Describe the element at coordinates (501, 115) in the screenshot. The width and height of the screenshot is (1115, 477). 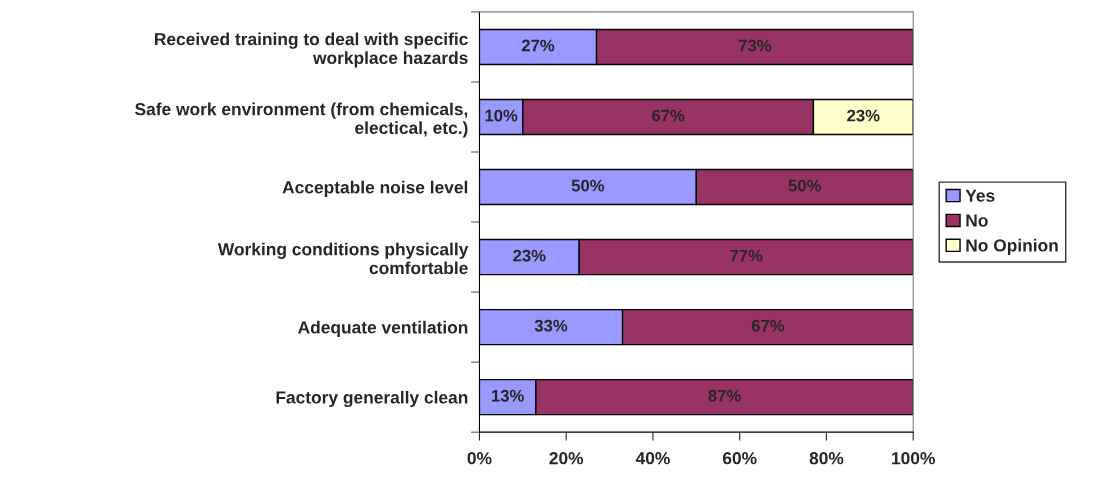
I see `data-label: 10%` at that location.